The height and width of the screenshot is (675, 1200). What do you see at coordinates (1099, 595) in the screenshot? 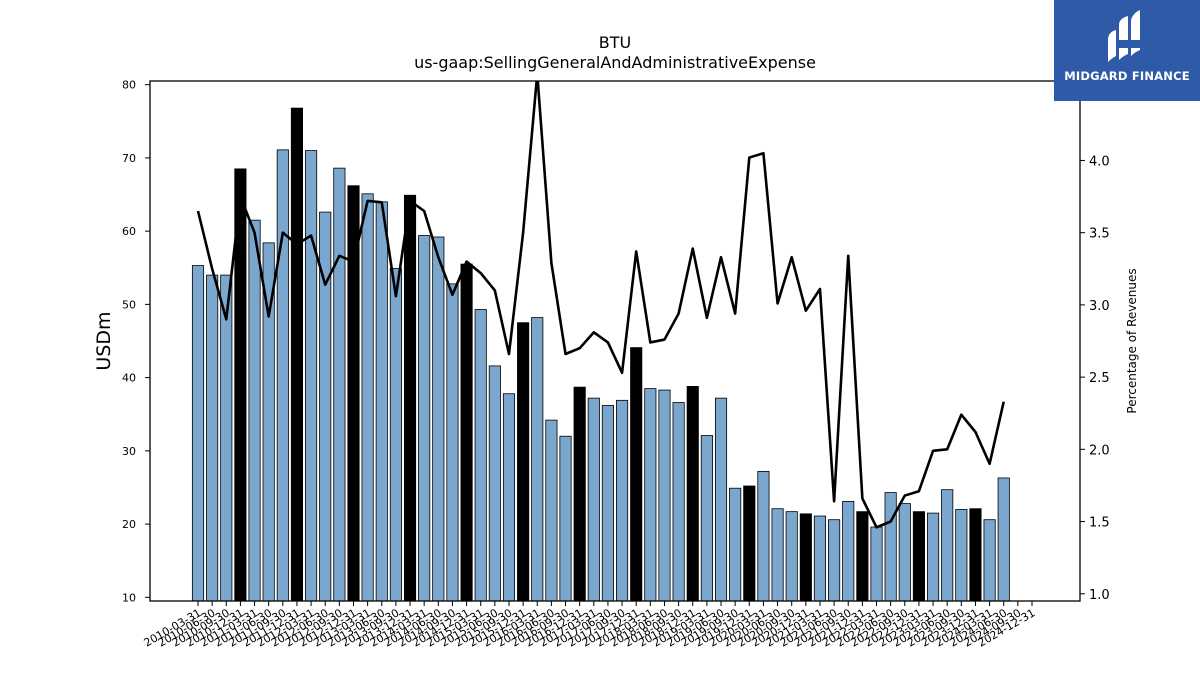
I see `y2-tick-label: 1.0` at bounding box center [1099, 595].